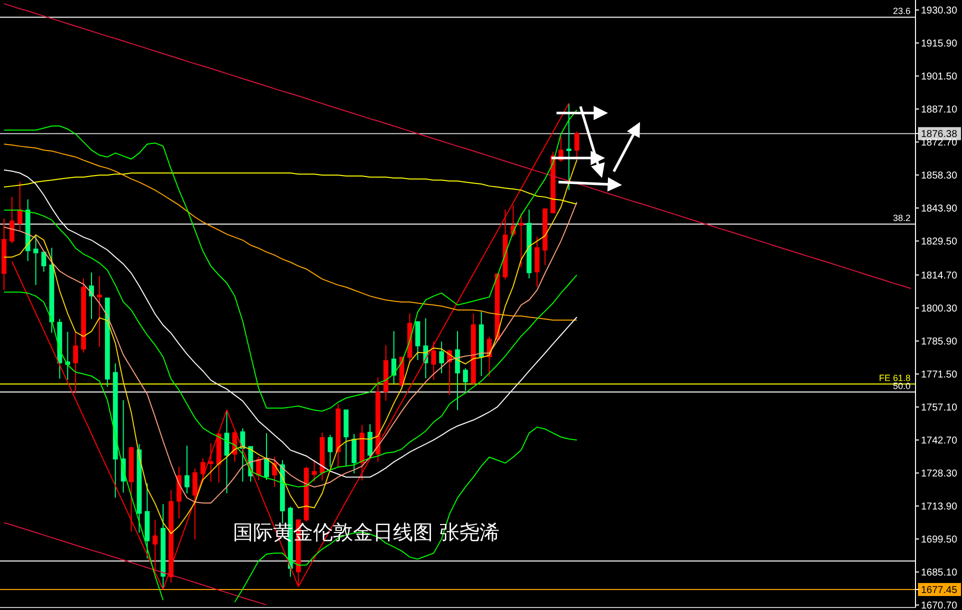  Describe the element at coordinates (290, 188) in the screenshot. I see `line-series` at that location.